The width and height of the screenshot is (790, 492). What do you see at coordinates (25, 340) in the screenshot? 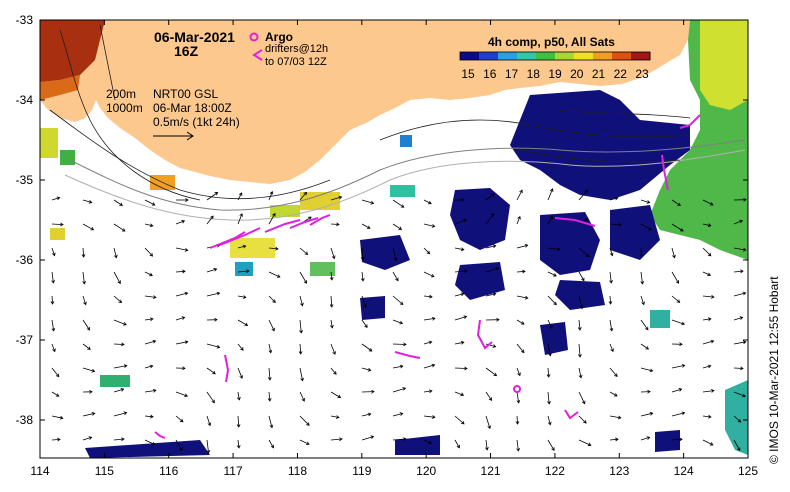
I see `y-tick-label: -37` at bounding box center [25, 340].